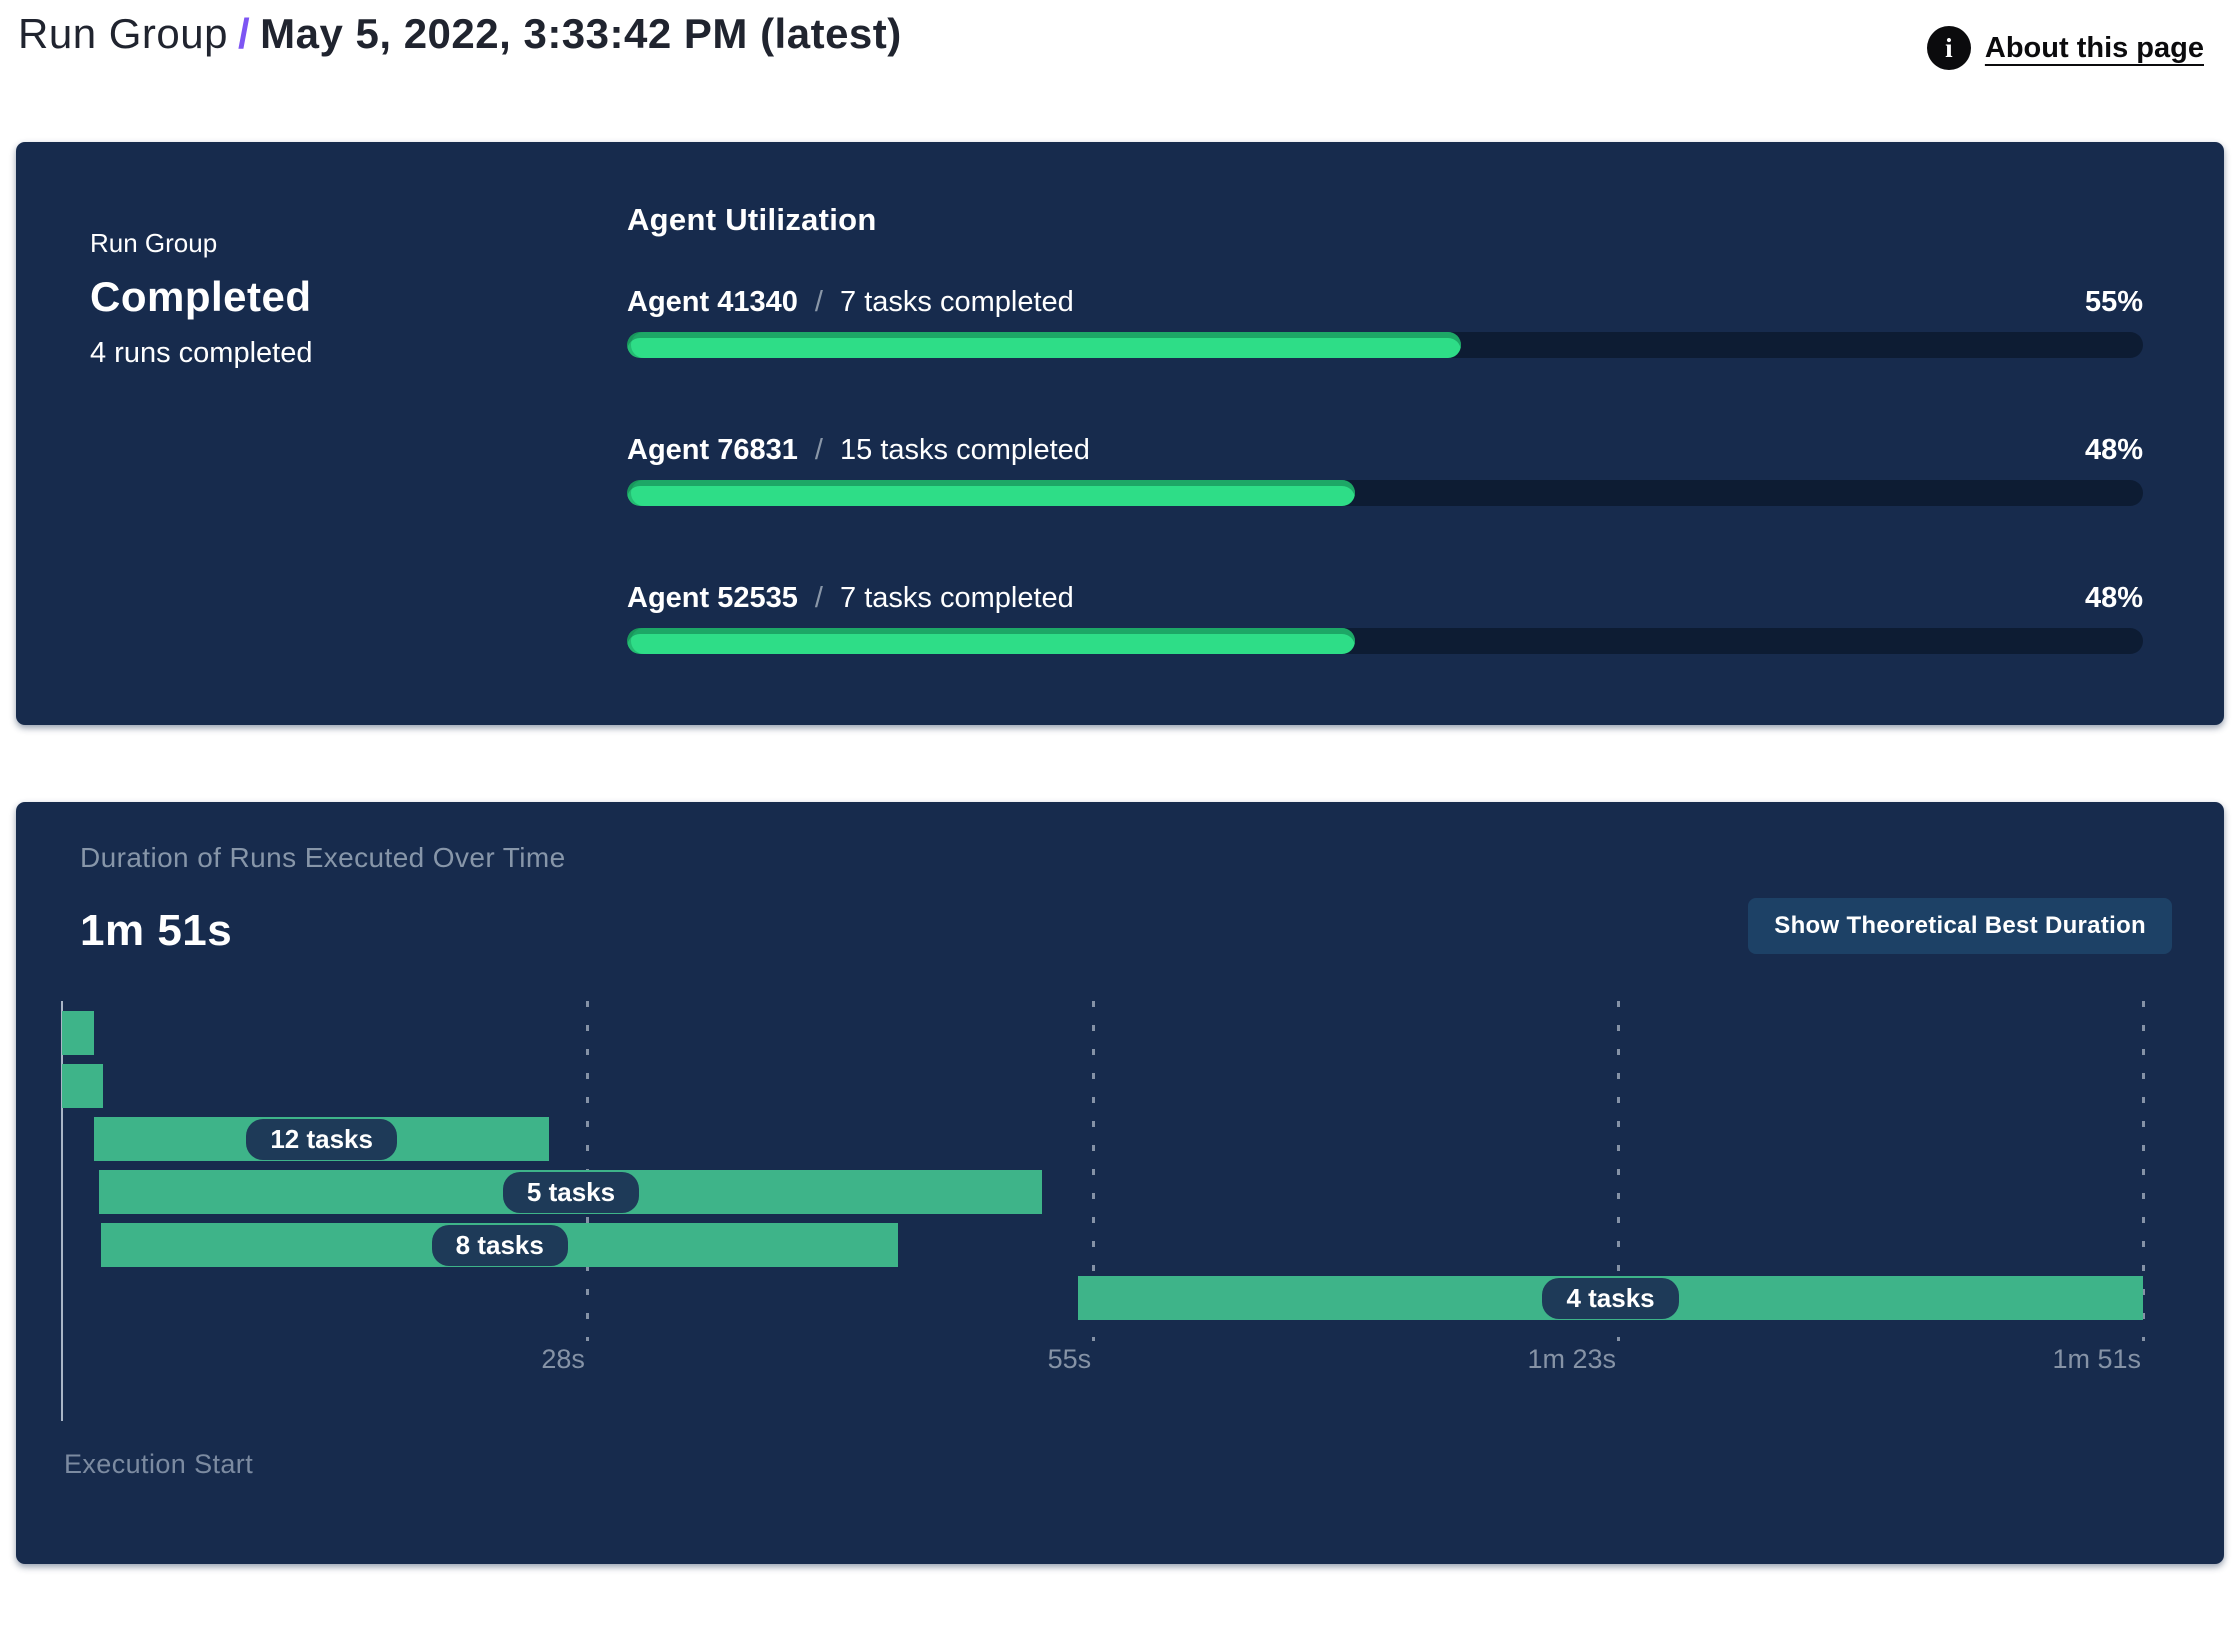  What do you see at coordinates (712, 598) in the screenshot?
I see `agent-name: Agent 52535` at bounding box center [712, 598].